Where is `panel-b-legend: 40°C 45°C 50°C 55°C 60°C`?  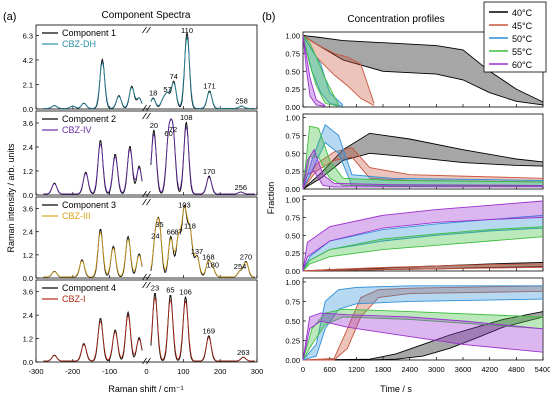
panel-b-legend: 40°C 45°C 50°C 55°C 60°C is located at coordinates (515, 37).